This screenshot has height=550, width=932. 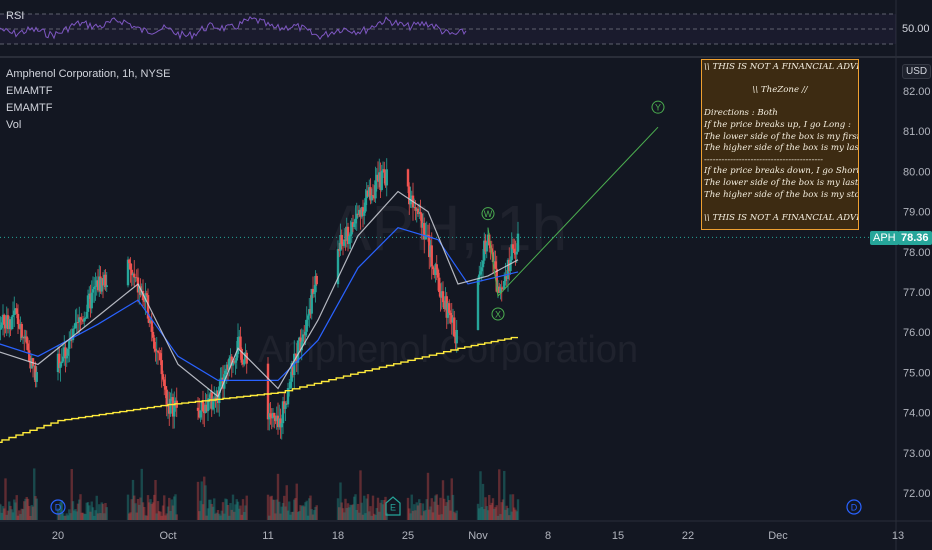 I want to click on x-tick-label: 15, so click(x=618, y=536).